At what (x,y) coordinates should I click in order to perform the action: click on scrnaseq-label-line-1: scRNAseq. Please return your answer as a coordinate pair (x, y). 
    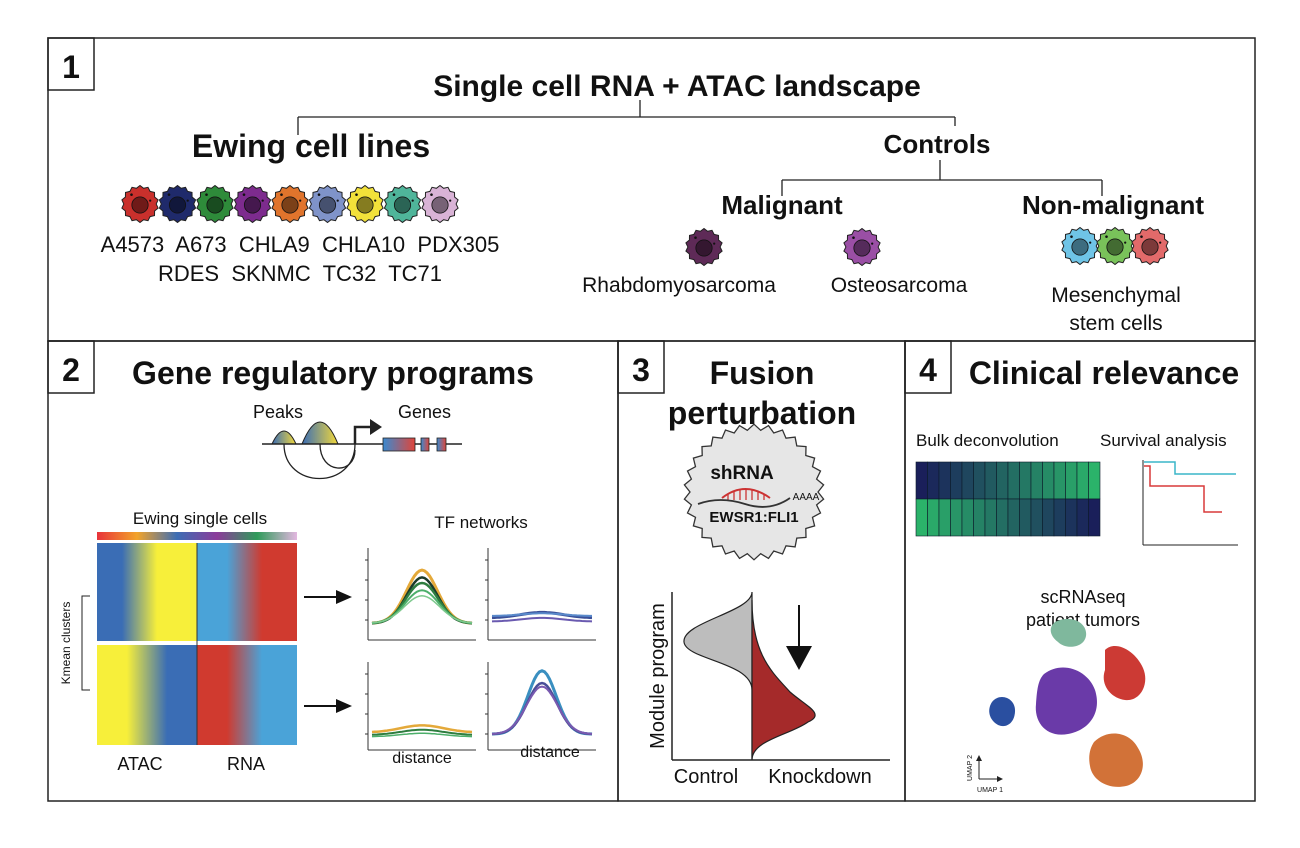
    Looking at the image, I should click on (1082, 597).